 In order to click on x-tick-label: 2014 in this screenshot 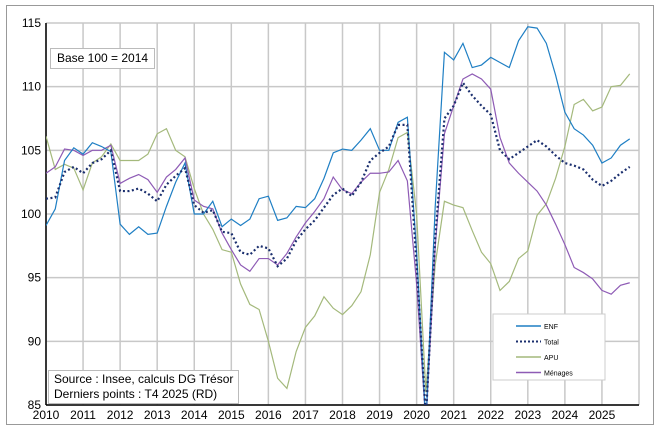, I will do `click(194, 415)`.